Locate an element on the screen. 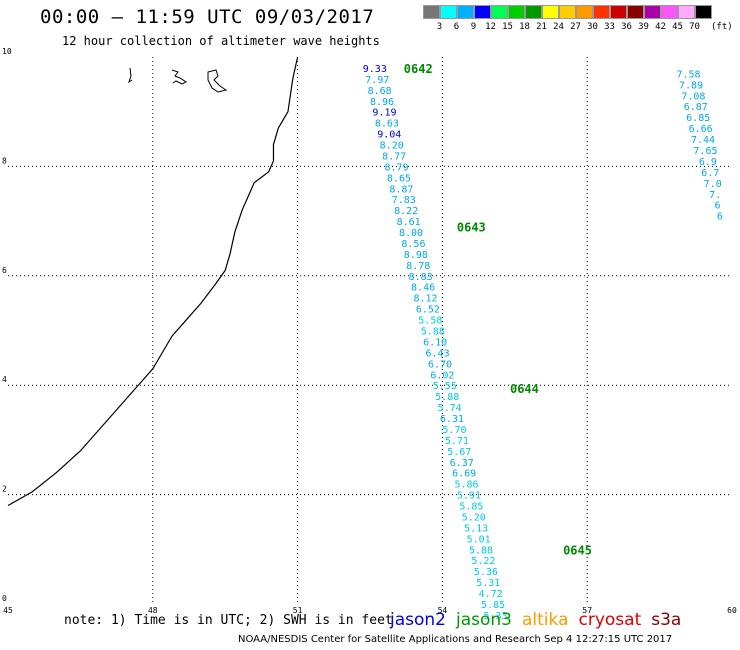 This screenshot has width=740, height=650. track-value: 5.71 is located at coordinates (457, 441).